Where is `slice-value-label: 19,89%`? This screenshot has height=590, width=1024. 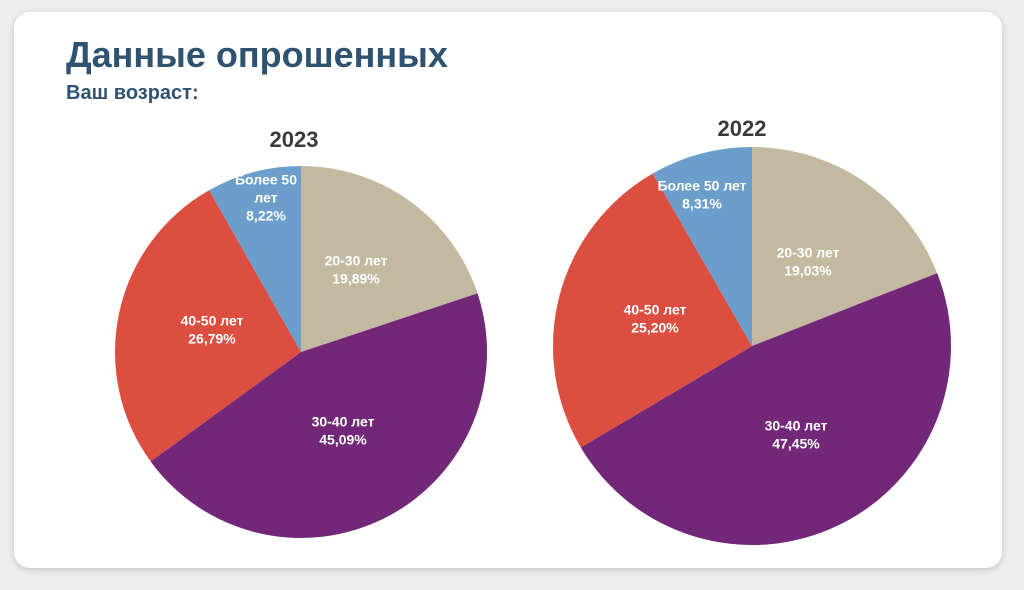 slice-value-label: 19,89% is located at coordinates (356, 279).